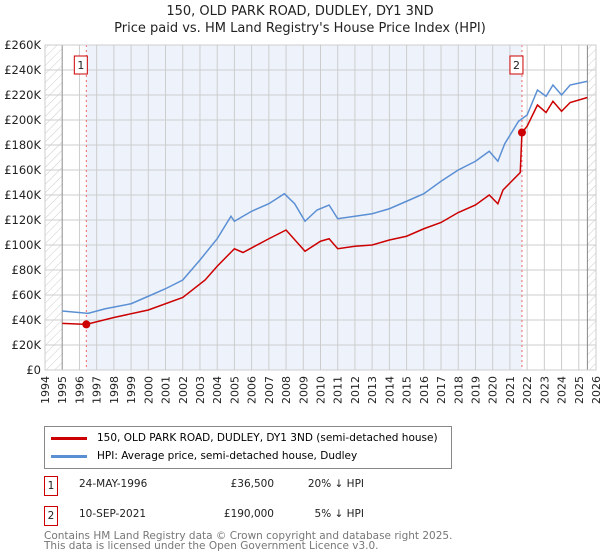 Image resolution: width=600 pixels, height=560 pixels. What do you see at coordinates (27, 320) in the screenshot?
I see `y-tick-label: £40K` at bounding box center [27, 320].